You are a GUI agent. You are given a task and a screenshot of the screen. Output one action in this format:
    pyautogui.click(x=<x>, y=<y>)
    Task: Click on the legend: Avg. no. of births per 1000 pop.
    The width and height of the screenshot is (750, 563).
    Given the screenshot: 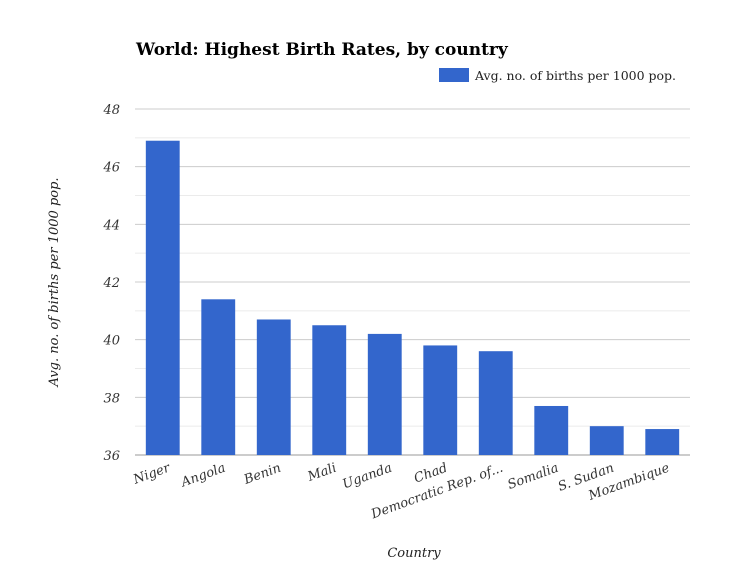 What is the action you would take?
    pyautogui.click(x=557, y=75)
    